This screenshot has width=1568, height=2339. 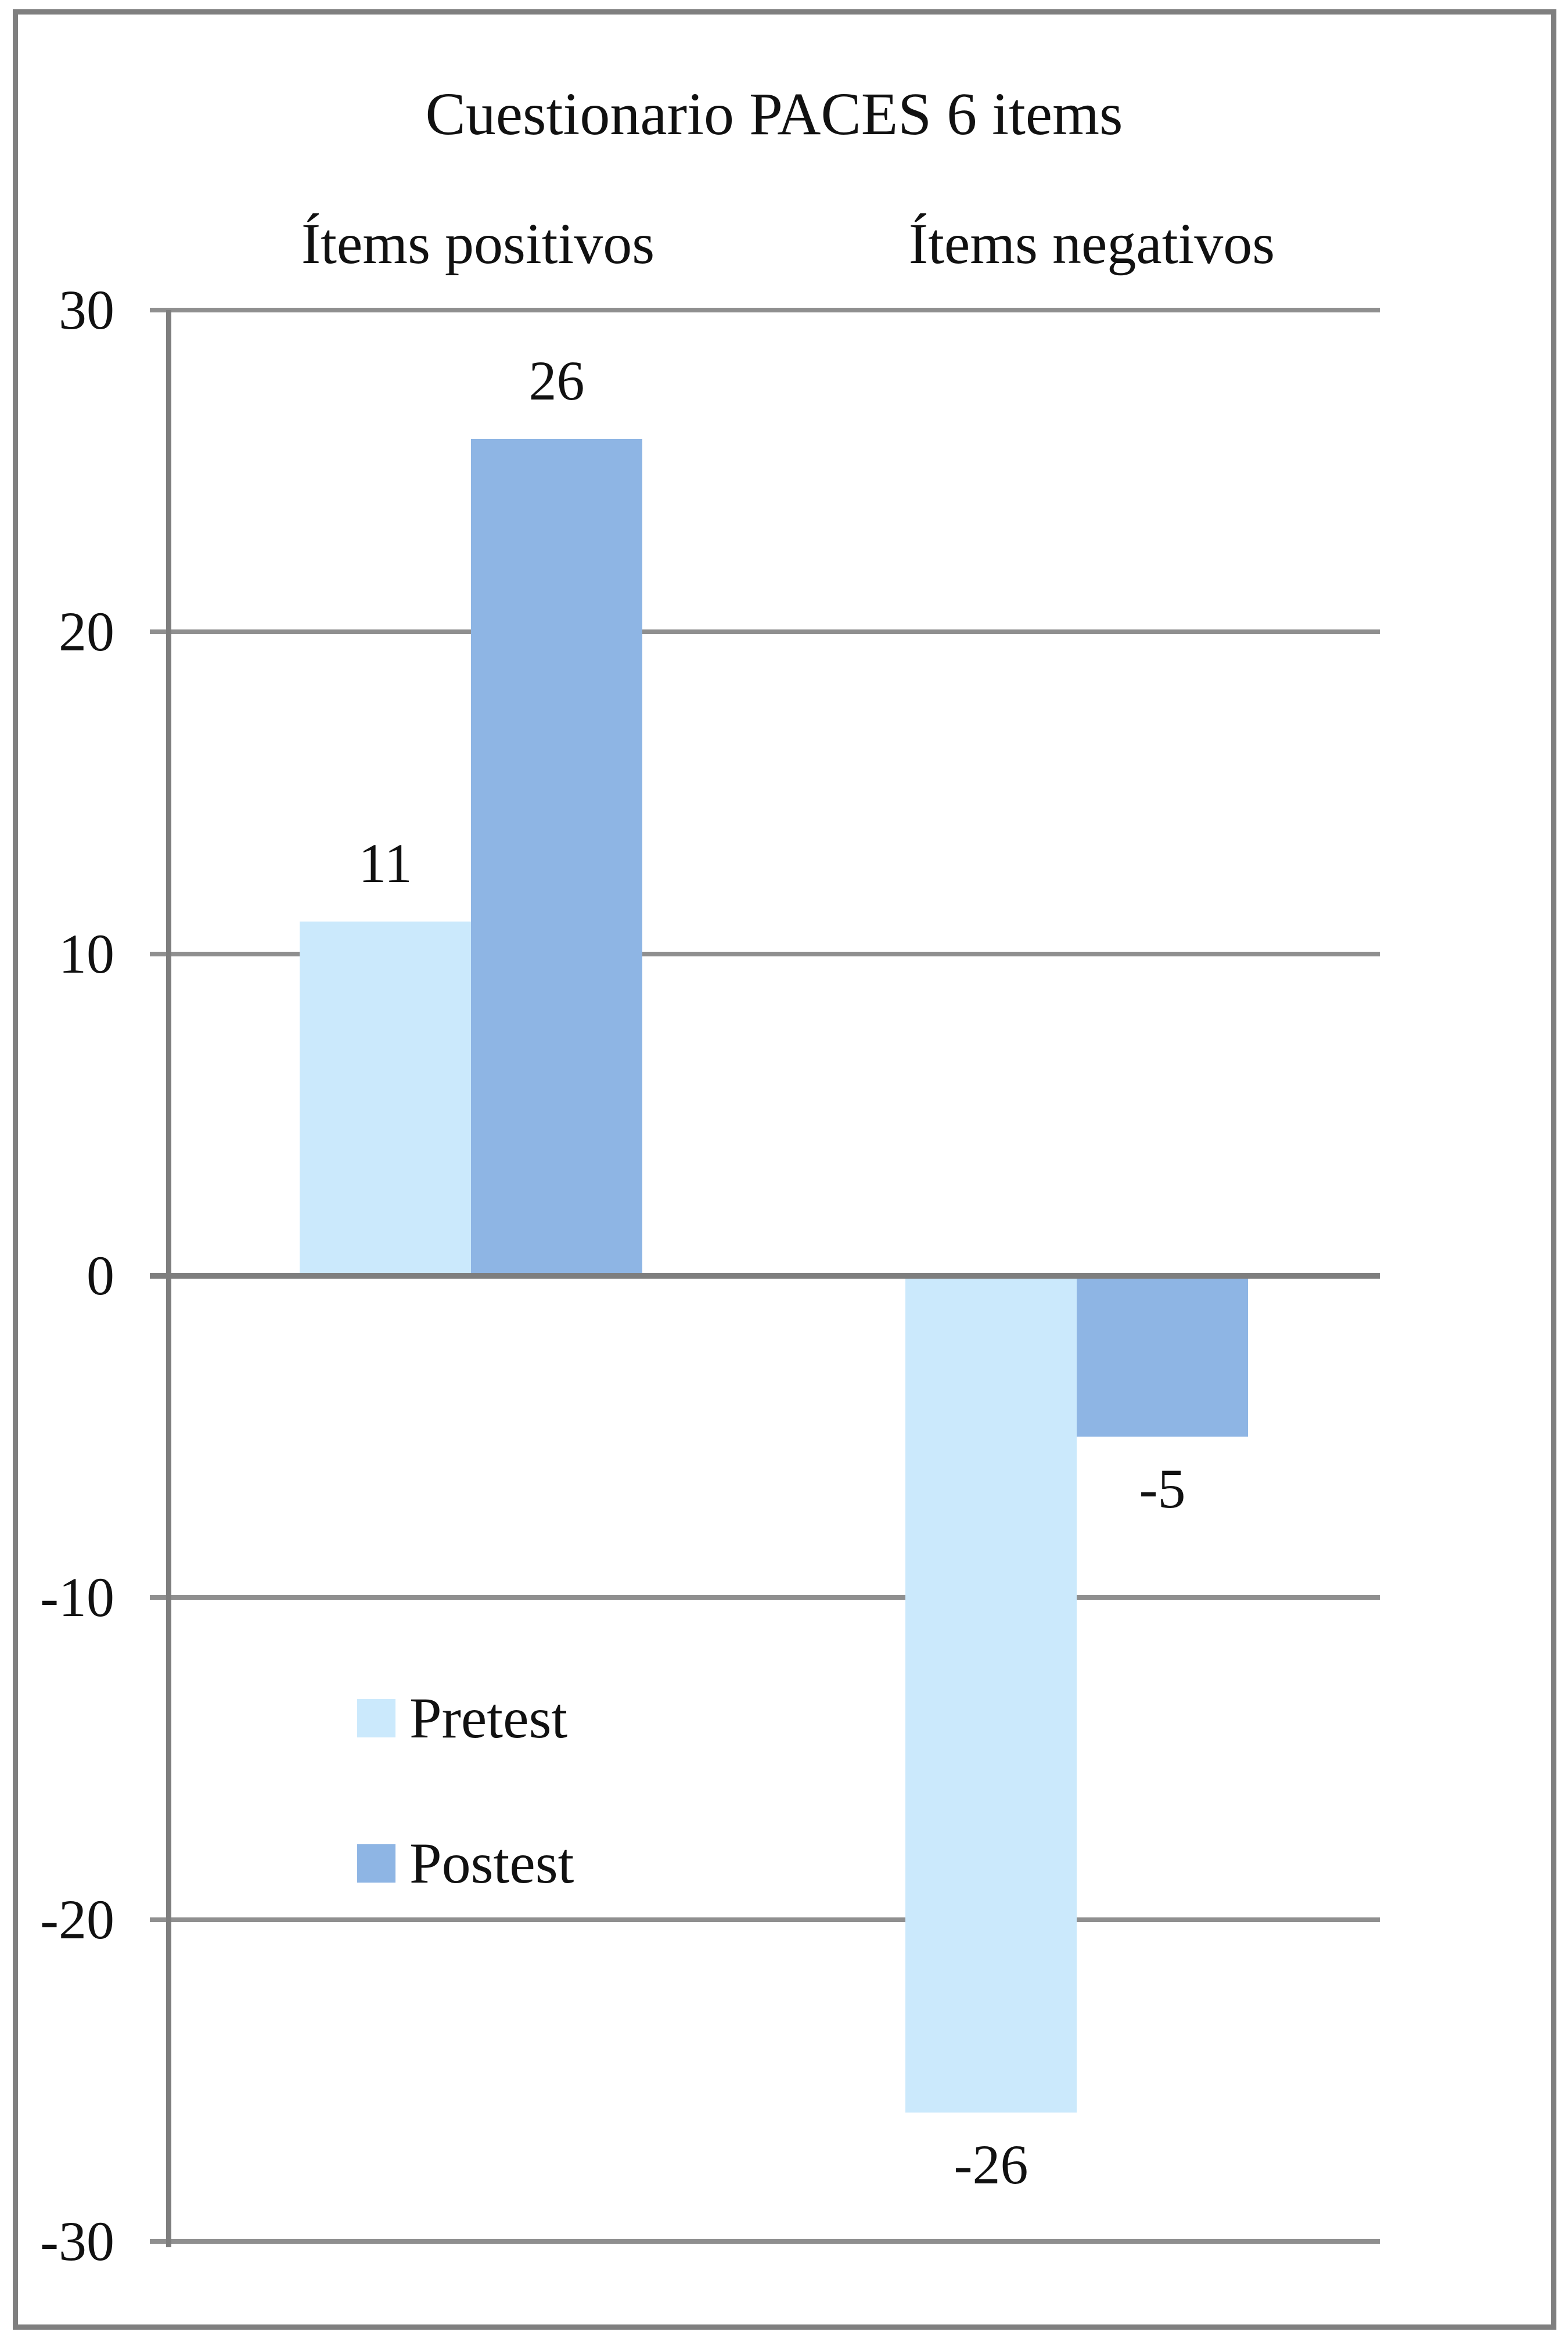 I want to click on zero-gridline, so click(x=765, y=1276).